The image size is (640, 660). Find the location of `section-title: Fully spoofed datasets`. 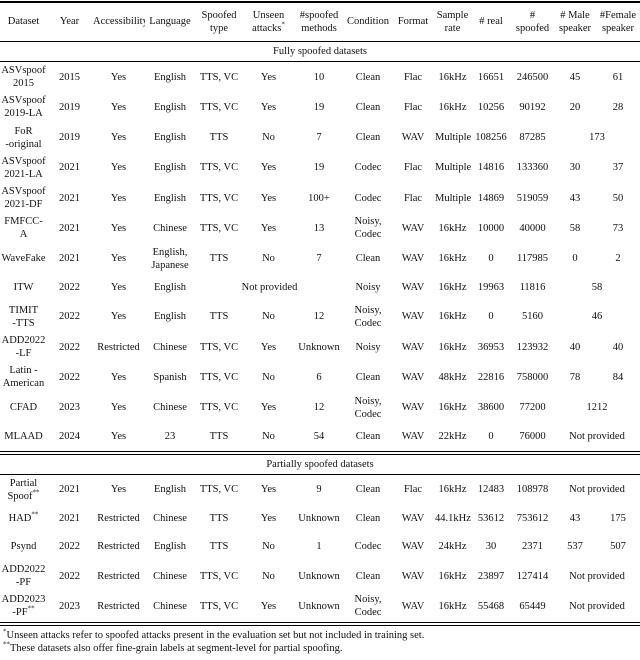

section-title: Fully spoofed datasets is located at coordinates (320, 51).